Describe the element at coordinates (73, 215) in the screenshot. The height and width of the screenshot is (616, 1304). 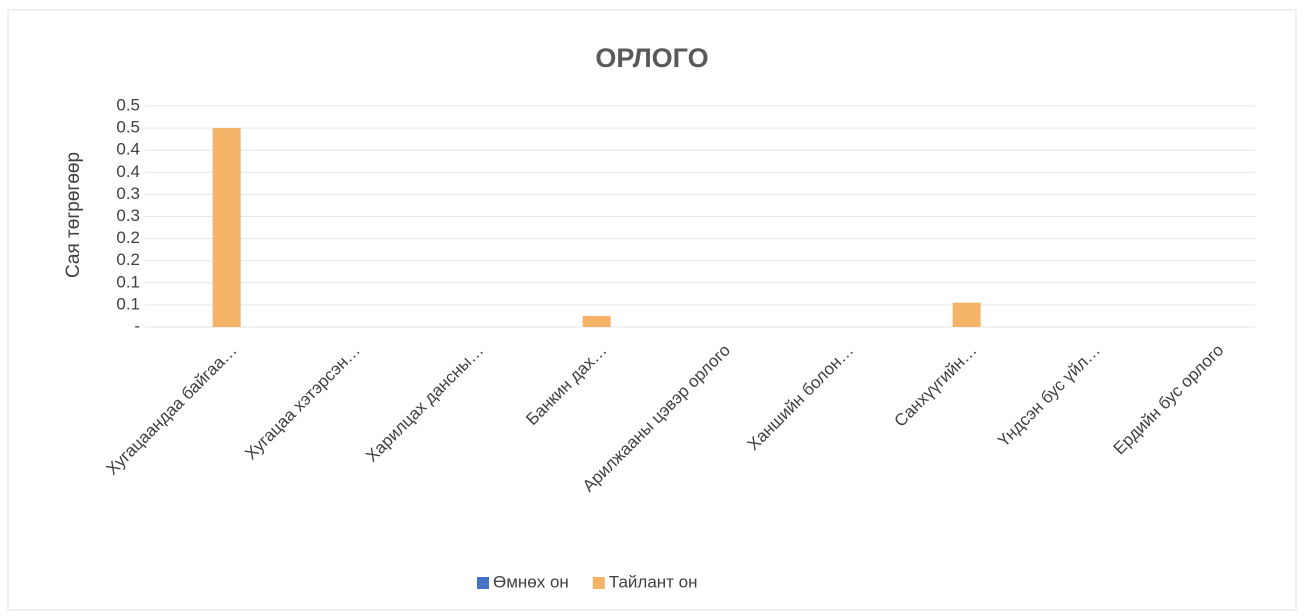
I see `y-axis-label: Сая төгрөгөөр` at that location.